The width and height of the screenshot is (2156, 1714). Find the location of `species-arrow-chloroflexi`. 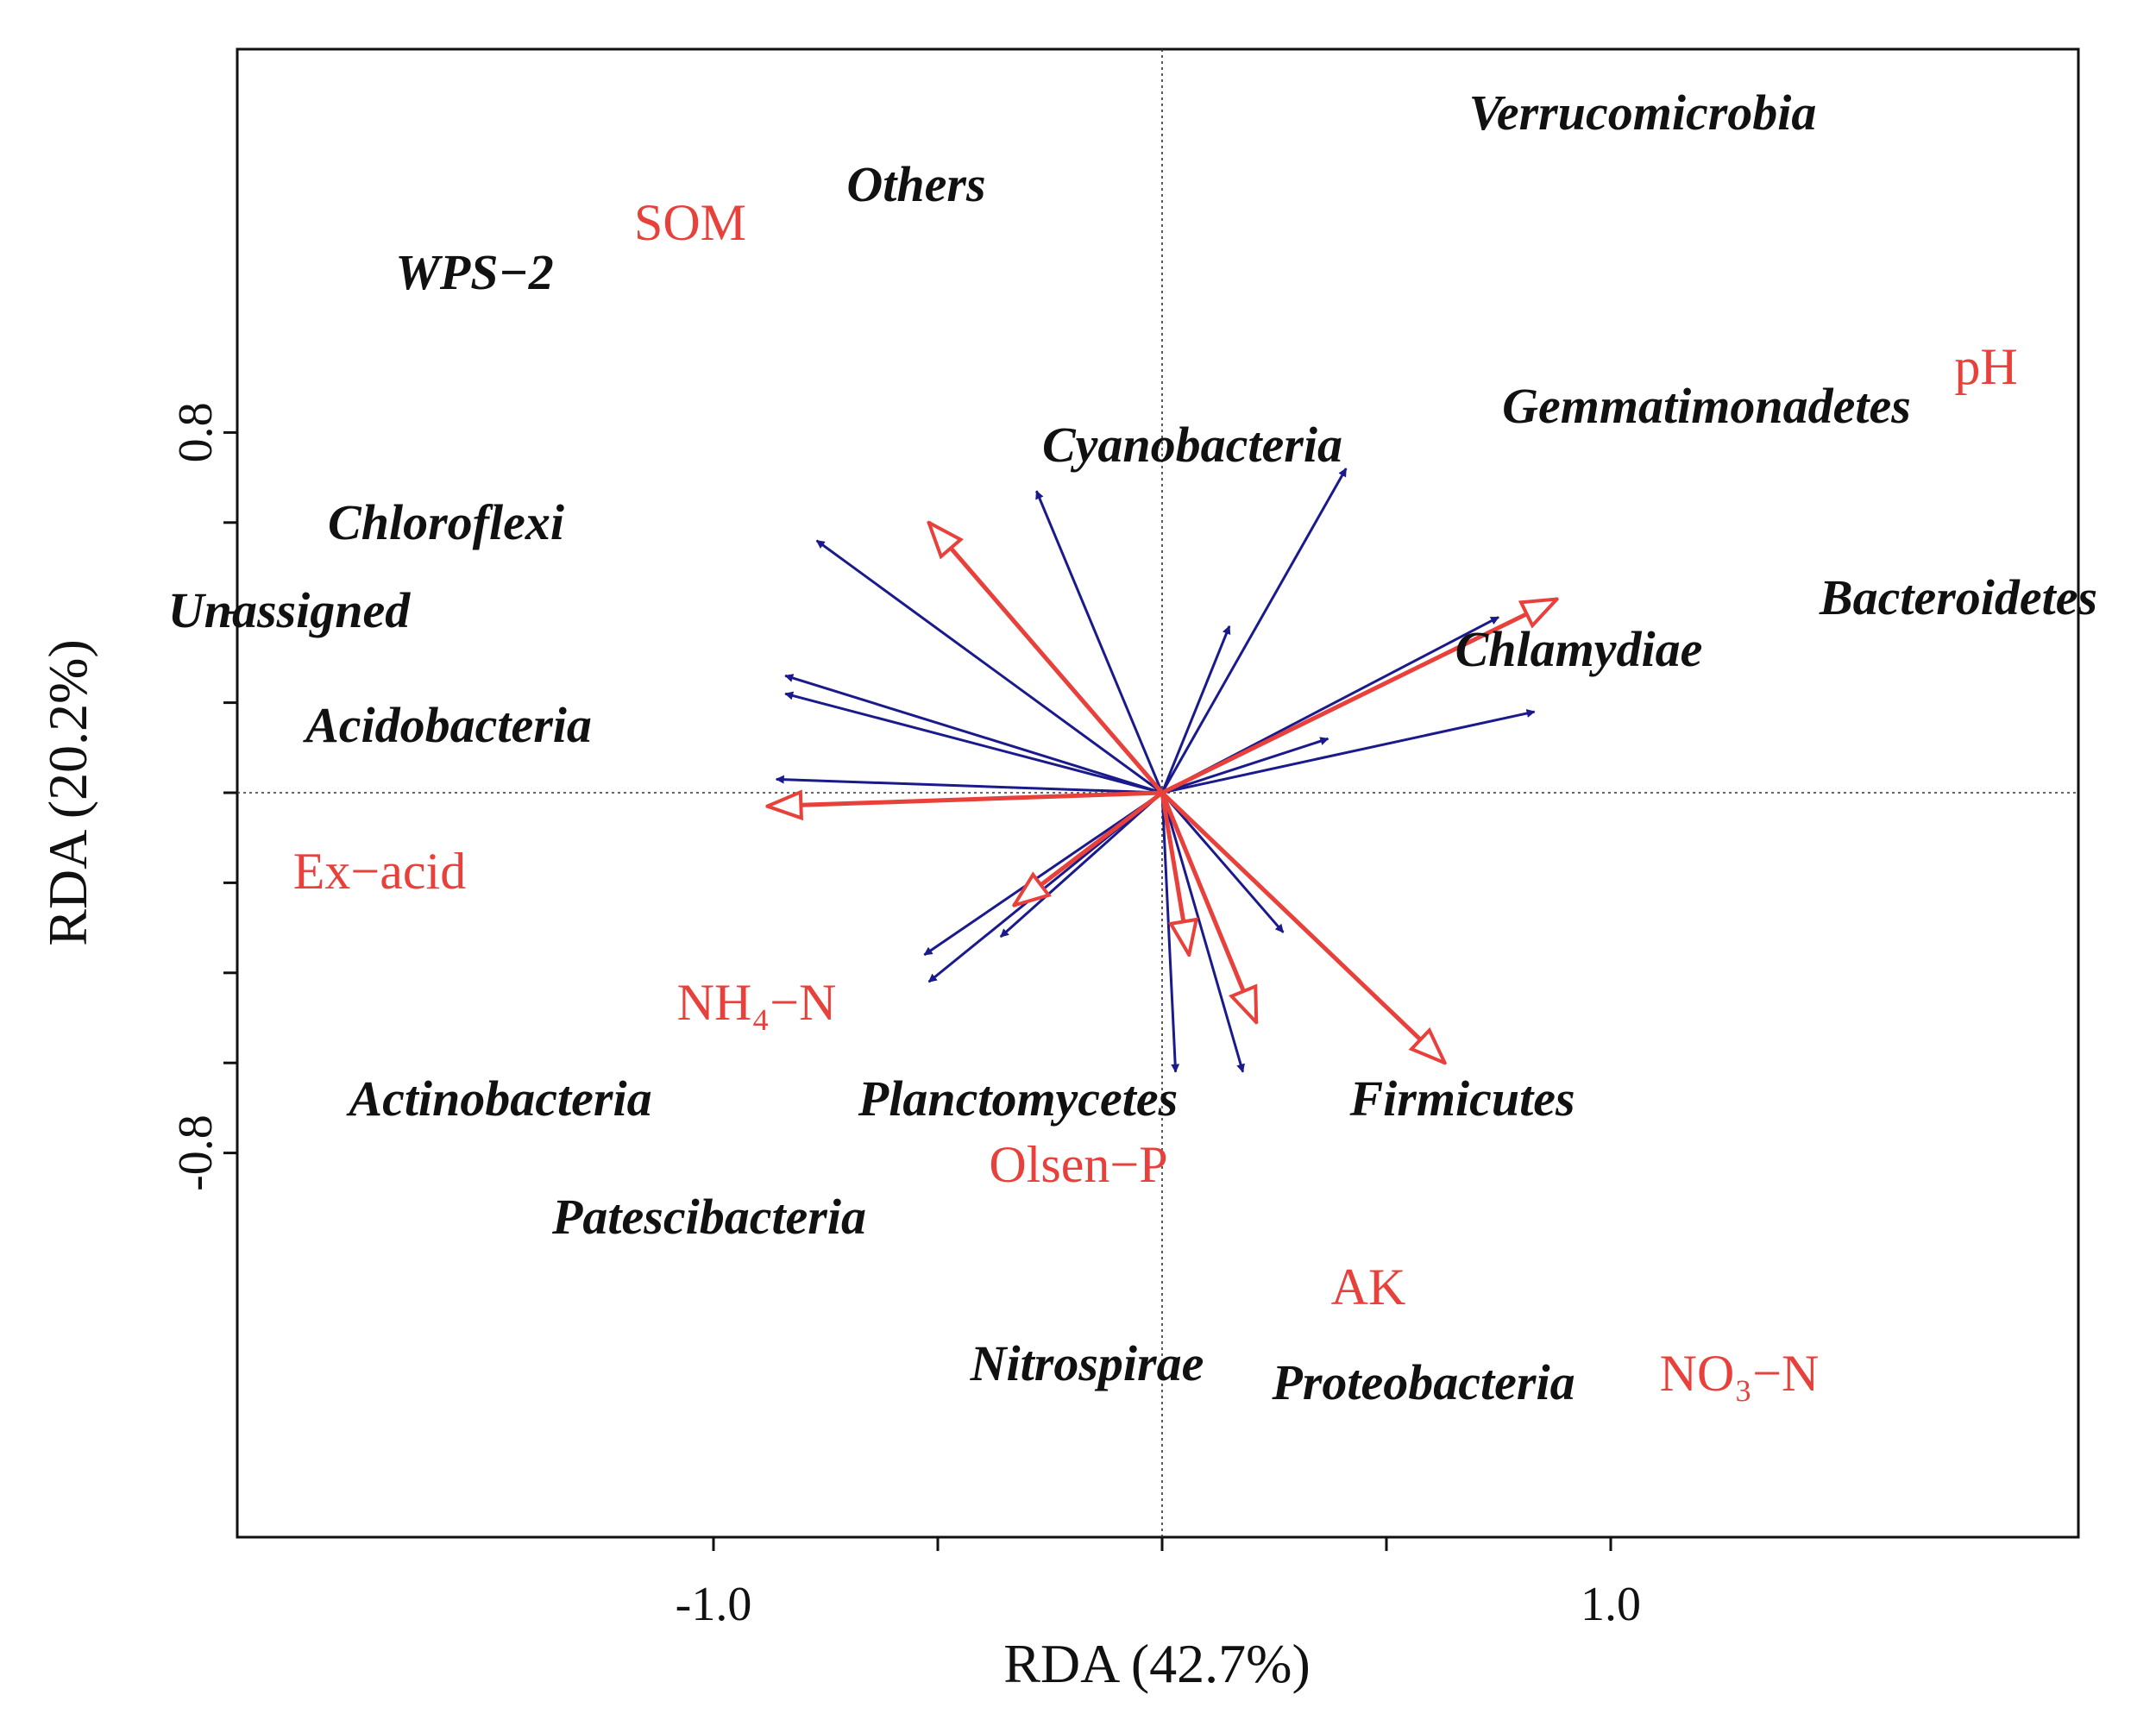

species-arrow-chloroflexi is located at coordinates (973, 734).